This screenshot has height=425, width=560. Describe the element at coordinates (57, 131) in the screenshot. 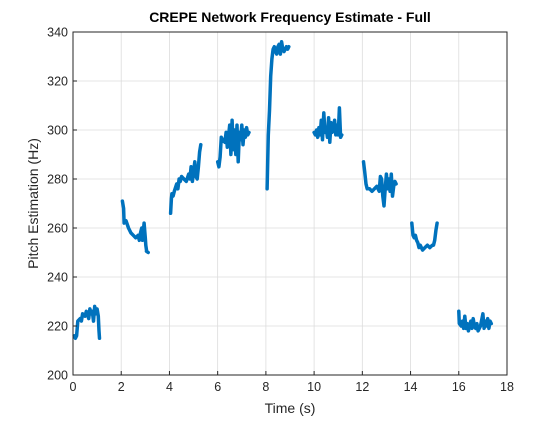

I see `y-tick-label: 300` at that location.